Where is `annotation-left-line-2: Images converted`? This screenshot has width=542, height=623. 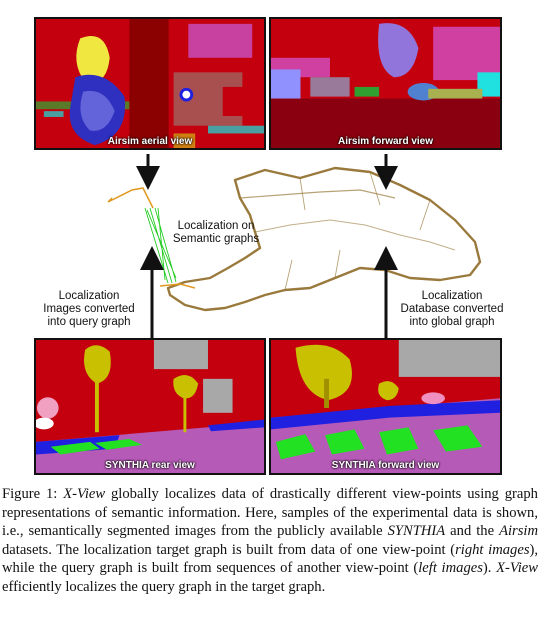 annotation-left-line-2: Images converted is located at coordinates (89, 309).